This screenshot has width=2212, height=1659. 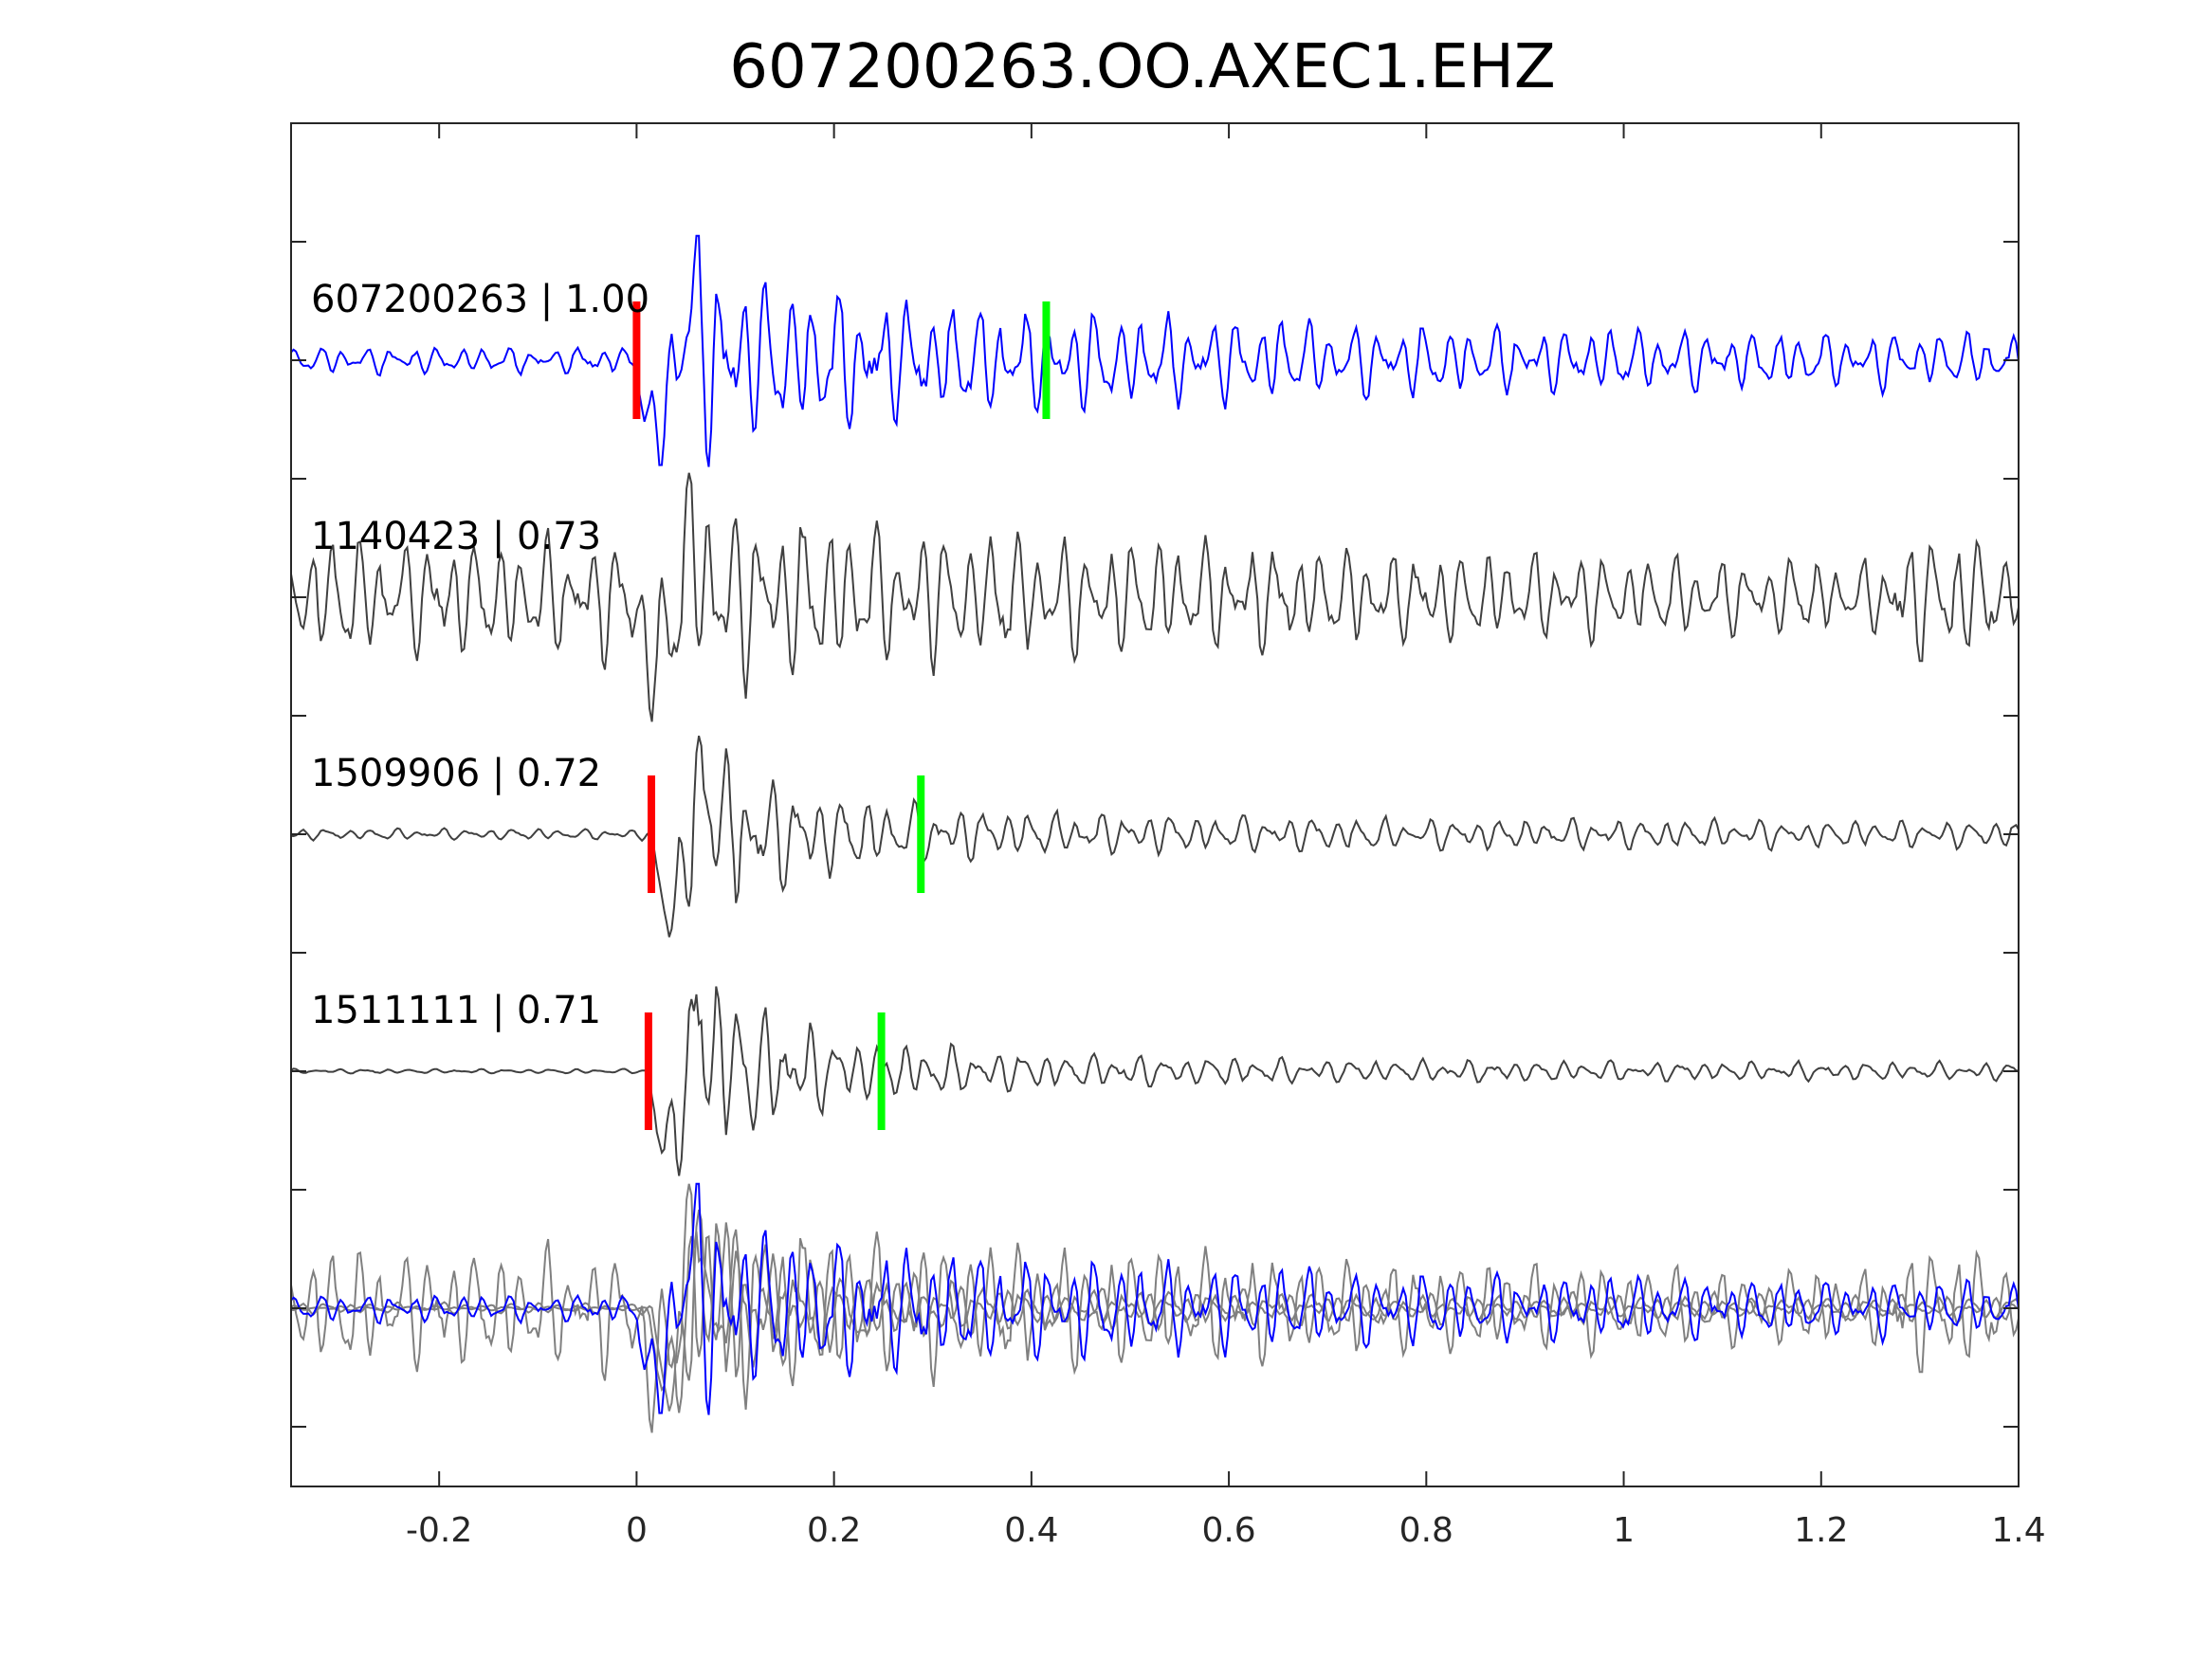 I want to click on trace-label-607200263: 607200263 | 1.00, so click(x=480, y=299).